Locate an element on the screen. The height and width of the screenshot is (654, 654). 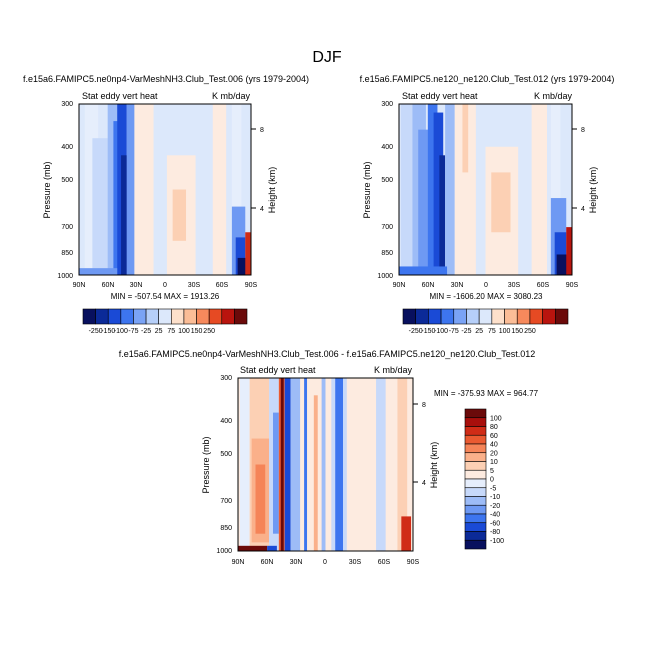
panel-3-ytick: 700 is located at coordinates (226, 501).